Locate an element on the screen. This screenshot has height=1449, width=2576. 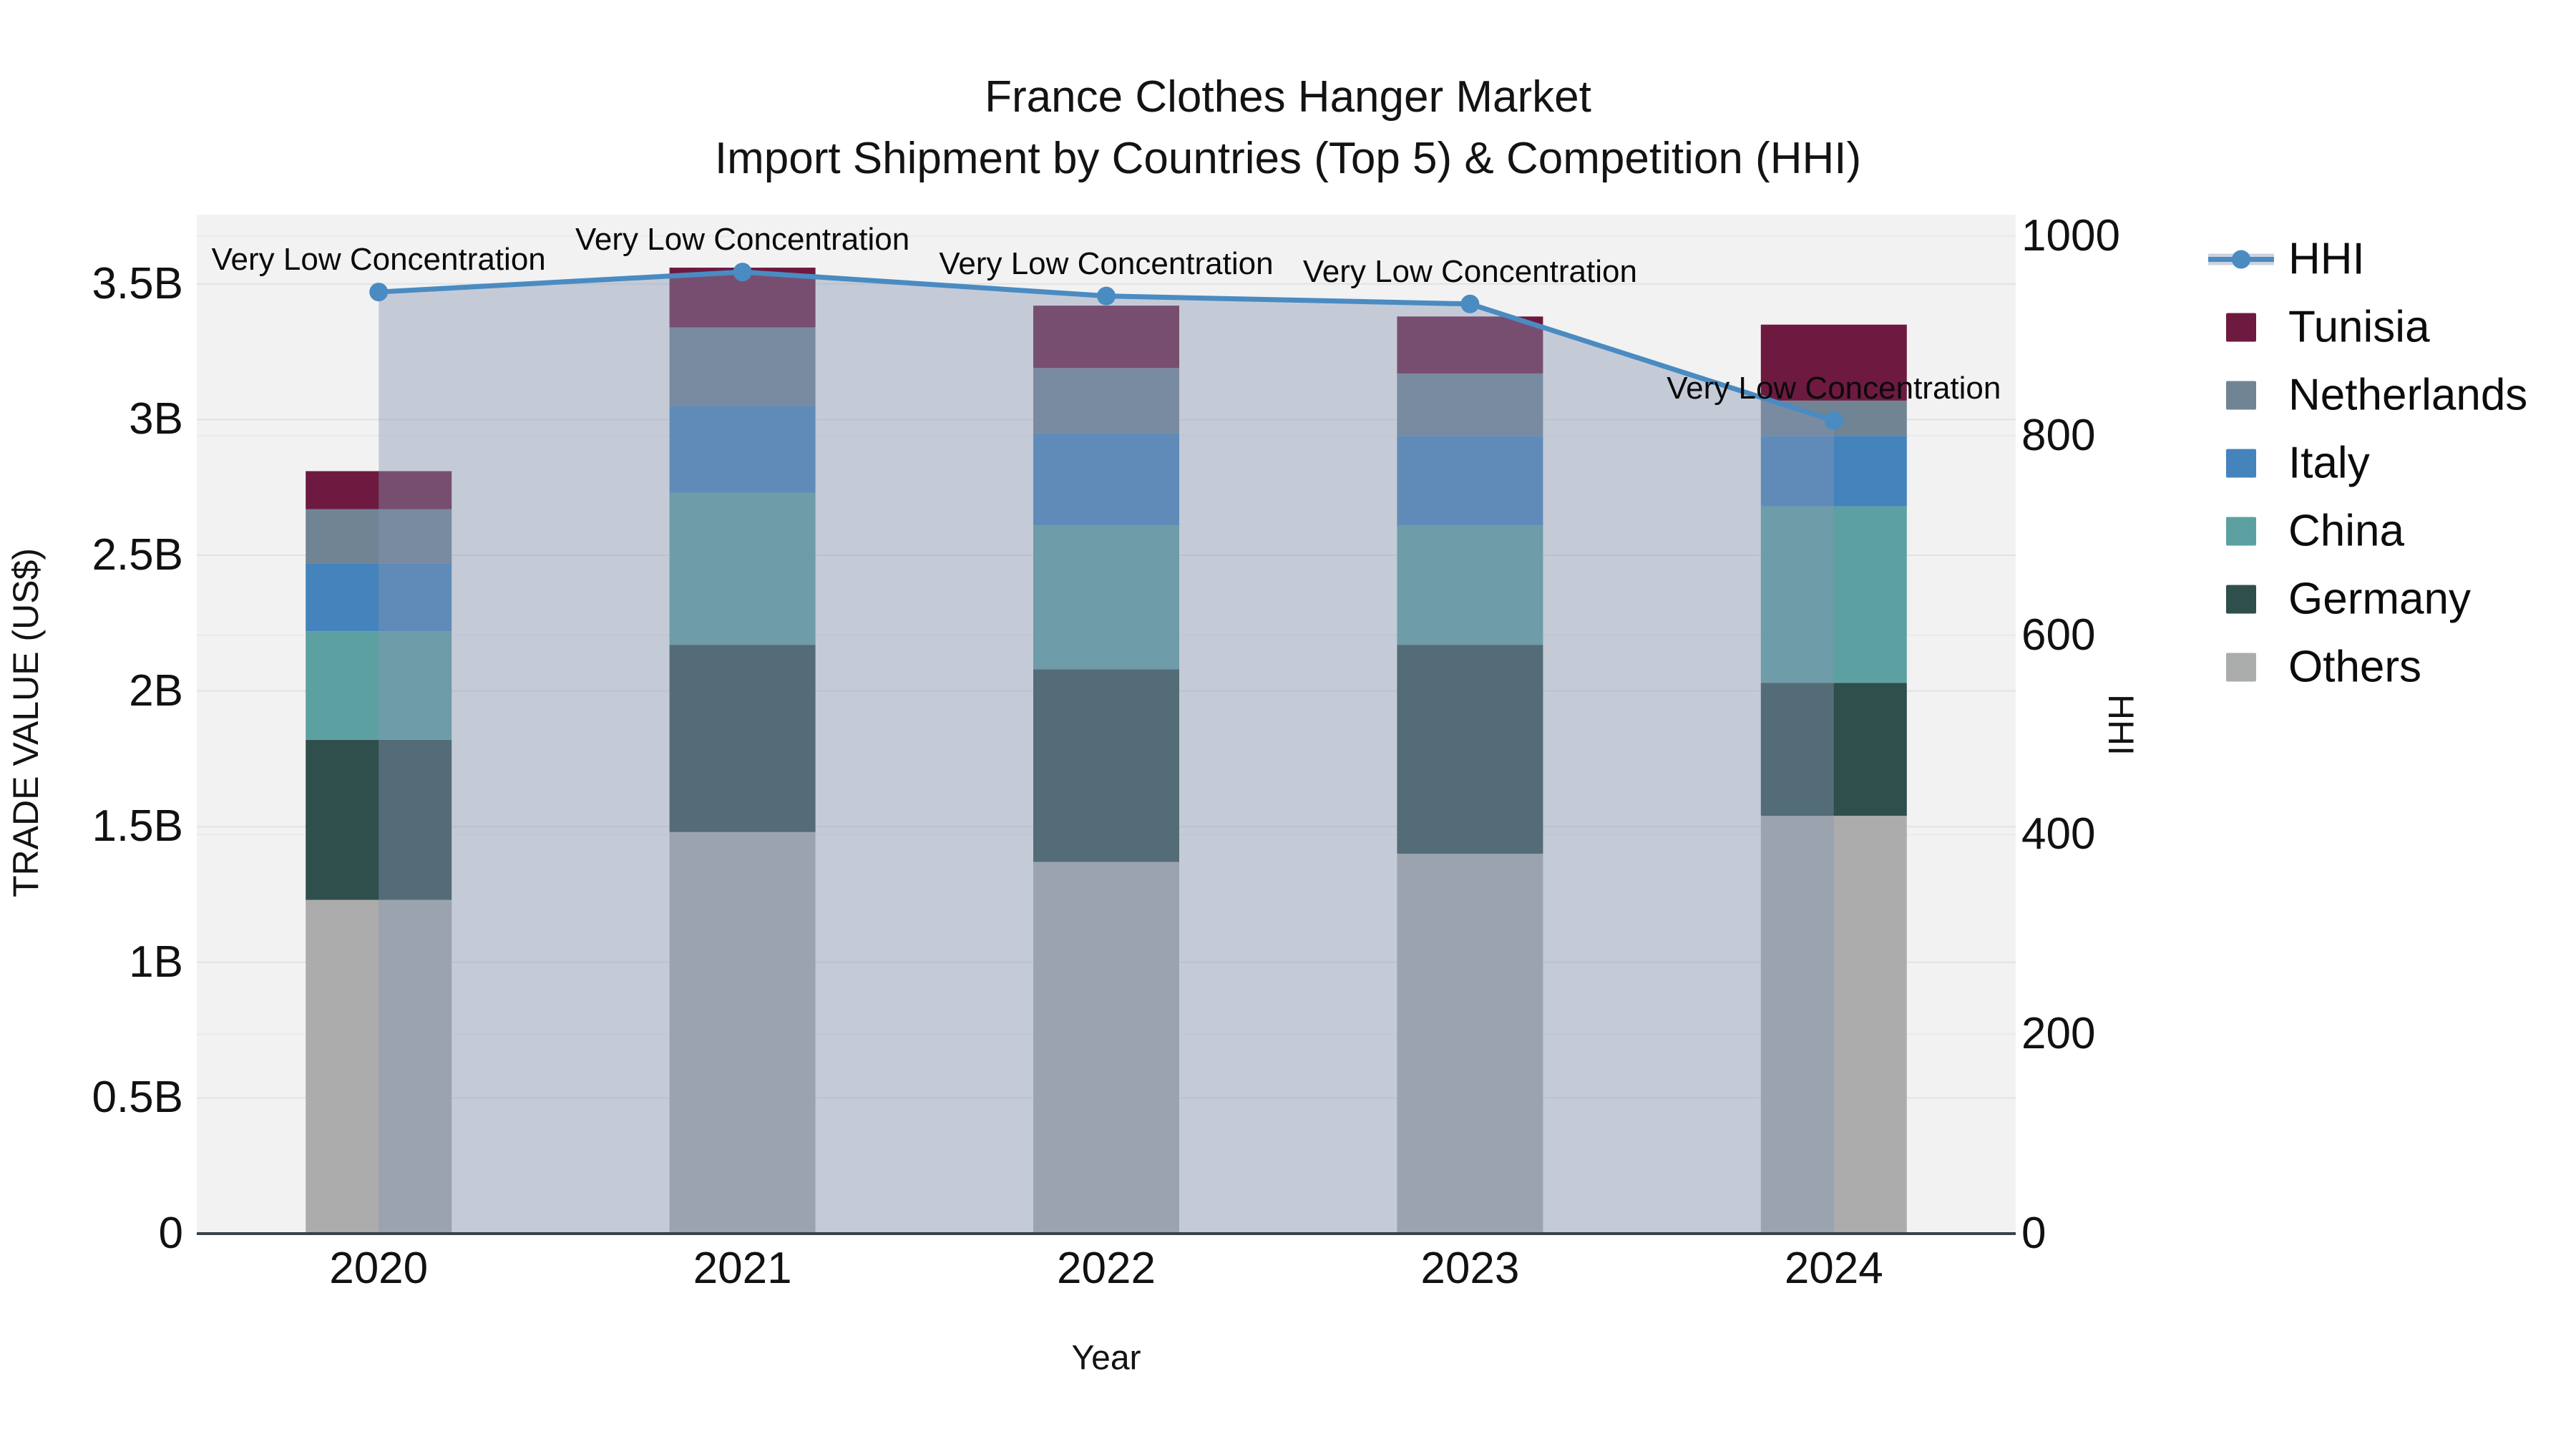
bar-2020-italy is located at coordinates (379, 597).